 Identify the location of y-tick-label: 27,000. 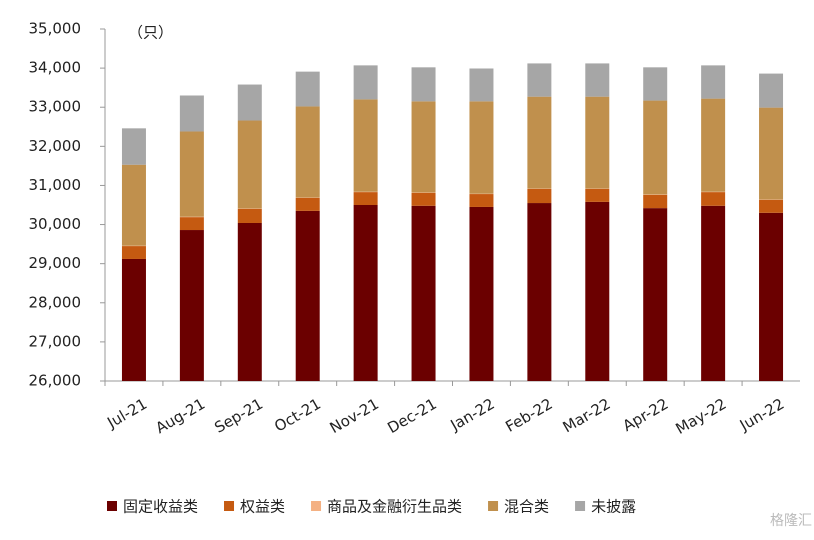
(55, 341).